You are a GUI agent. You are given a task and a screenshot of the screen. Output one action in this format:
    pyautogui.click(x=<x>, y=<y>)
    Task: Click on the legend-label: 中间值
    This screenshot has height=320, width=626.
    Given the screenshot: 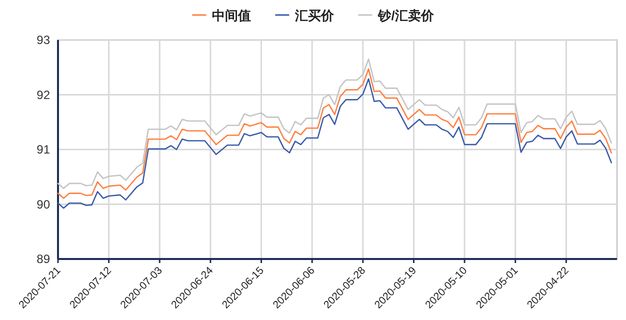 What is the action you would take?
    pyautogui.click(x=232, y=15)
    